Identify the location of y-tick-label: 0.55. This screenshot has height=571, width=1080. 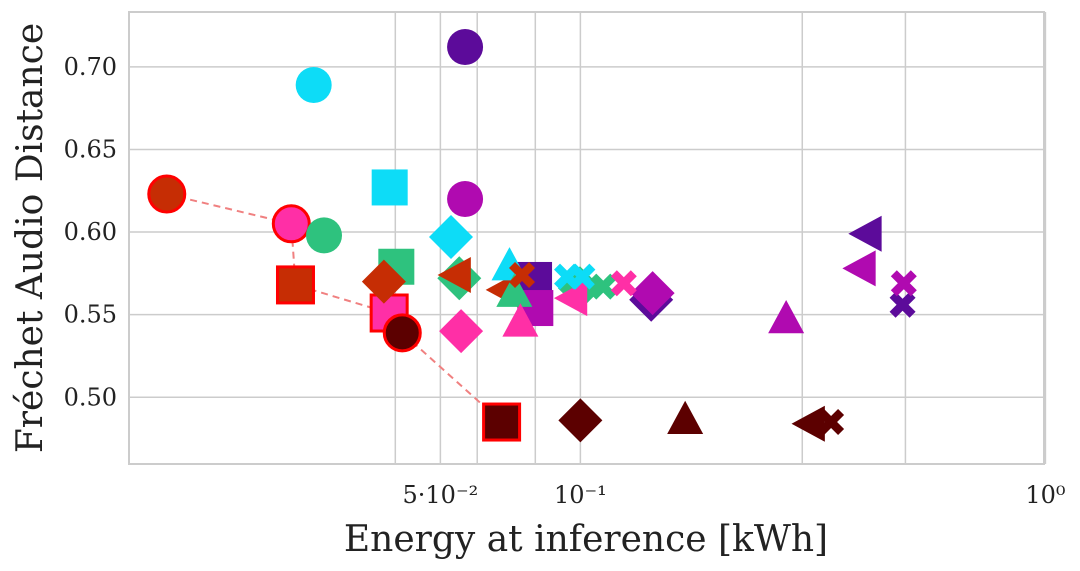
(90, 315).